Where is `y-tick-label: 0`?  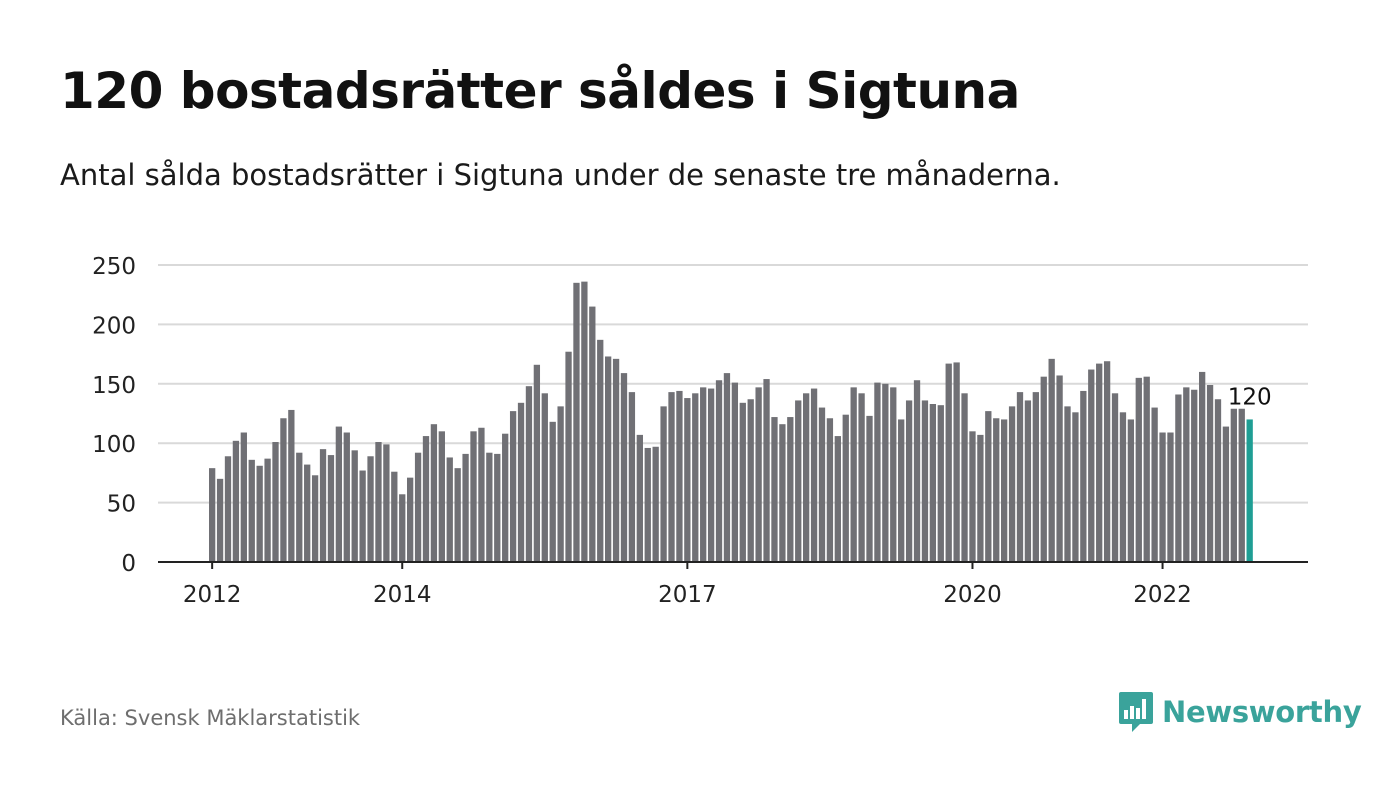 y-tick-label: 0 is located at coordinates (128, 564).